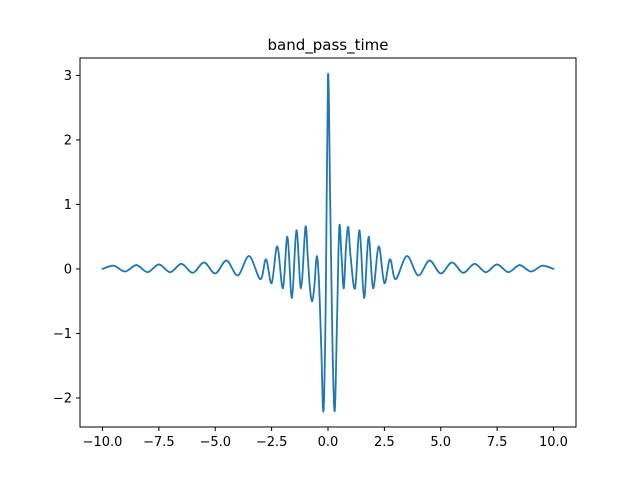 The width and height of the screenshot is (640, 480). What do you see at coordinates (328, 442) in the screenshot?
I see `x-tick-label: 0.0` at bounding box center [328, 442].